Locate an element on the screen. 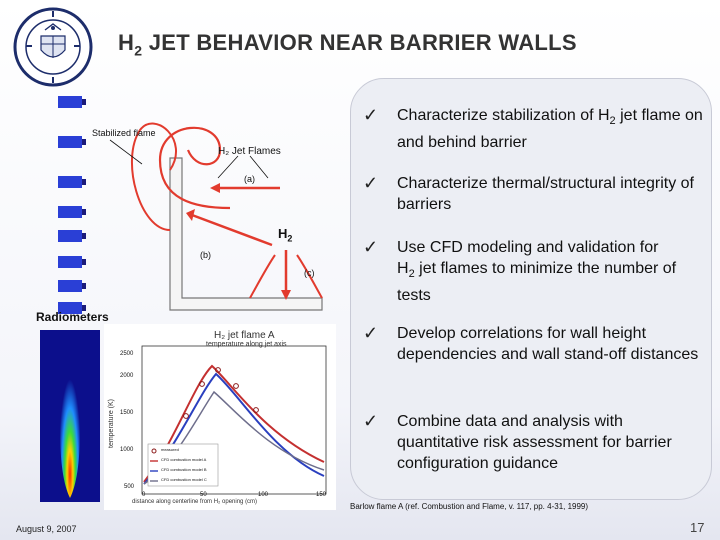 Image resolution: width=720 pixels, height=540 pixels. legend-entry: CFD combustion model B is located at coordinates (184, 469).